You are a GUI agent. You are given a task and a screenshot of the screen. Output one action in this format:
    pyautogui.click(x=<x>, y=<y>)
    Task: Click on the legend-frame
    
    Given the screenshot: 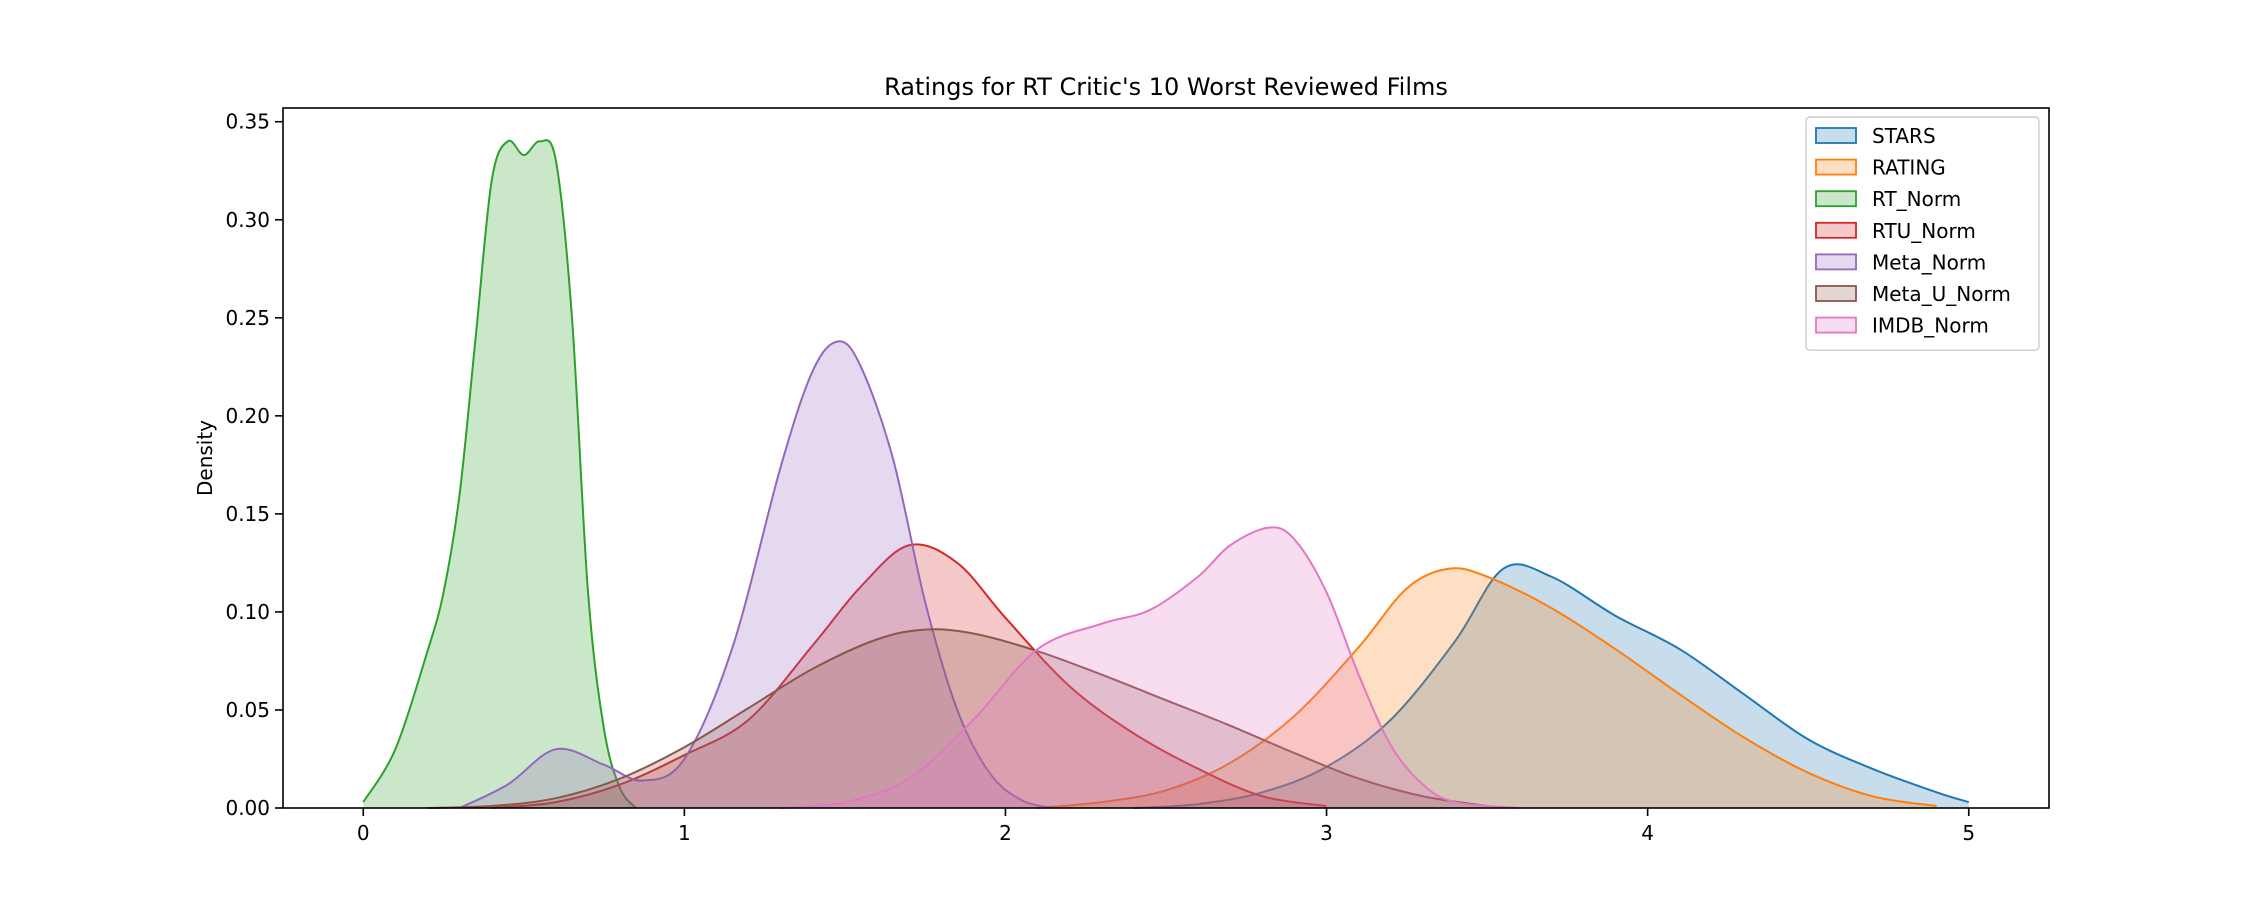 What is the action you would take?
    pyautogui.click(x=1922, y=233)
    